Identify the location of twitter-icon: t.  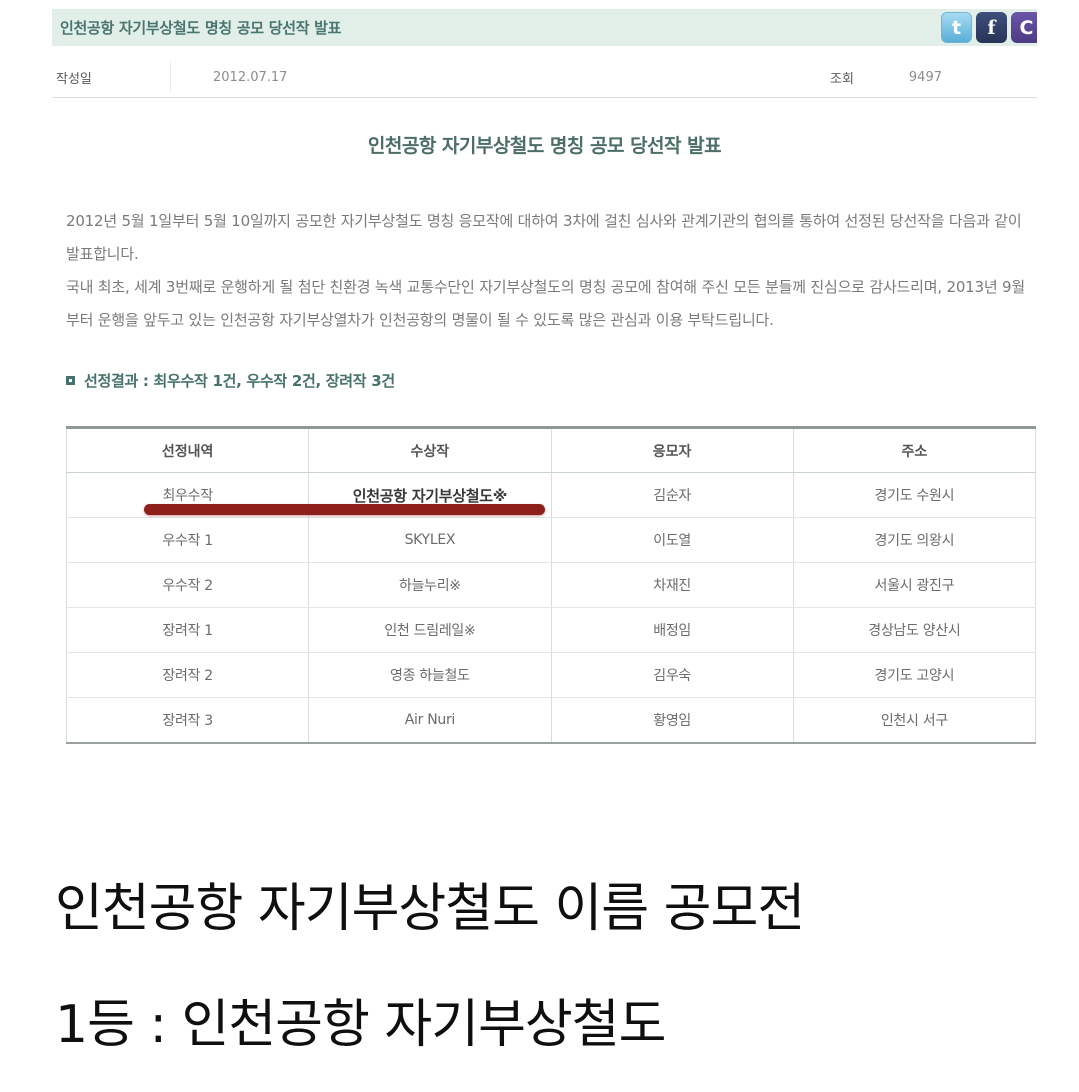
(956, 27).